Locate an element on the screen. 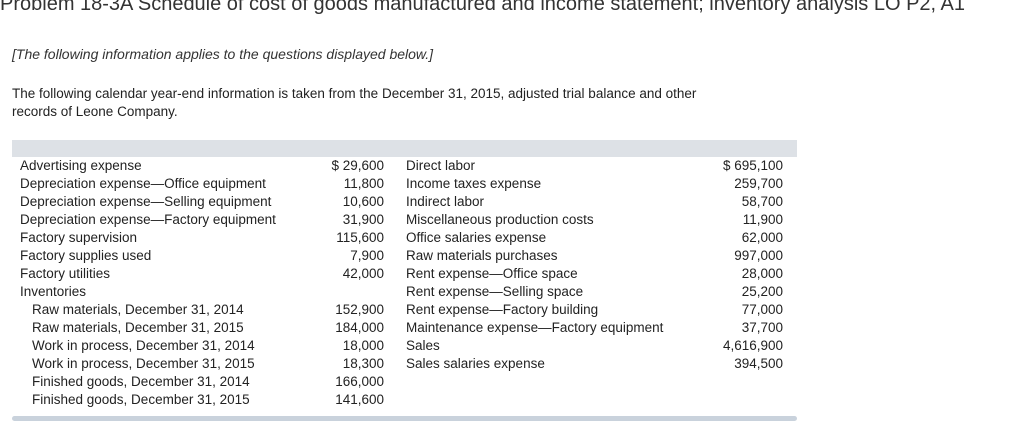 This screenshot has height=436, width=1024. row-label: Rent expense—Office space is located at coordinates (492, 273).